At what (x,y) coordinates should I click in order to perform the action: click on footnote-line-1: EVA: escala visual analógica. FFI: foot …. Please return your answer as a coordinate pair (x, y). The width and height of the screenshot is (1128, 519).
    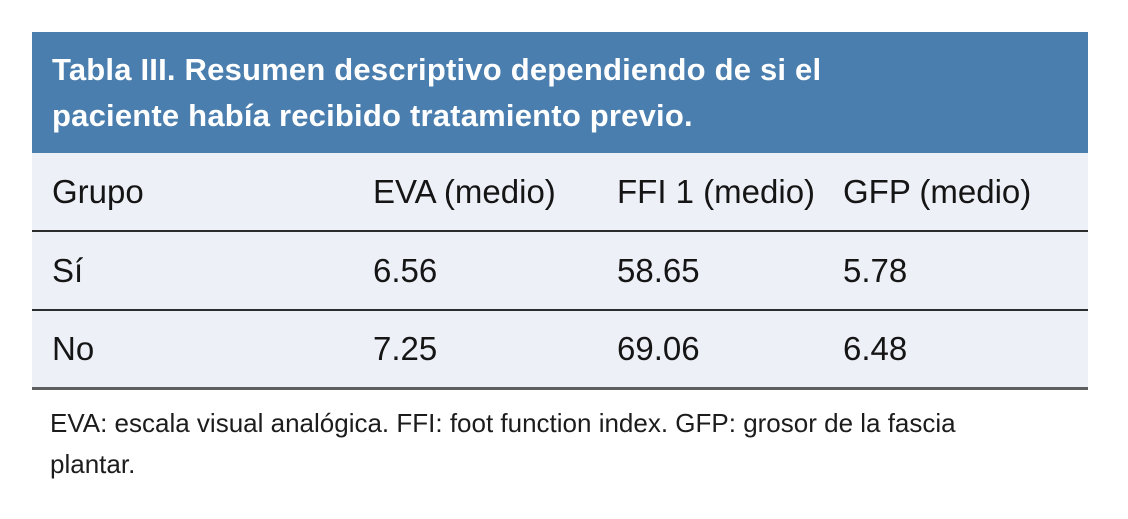
    Looking at the image, I should click on (503, 422).